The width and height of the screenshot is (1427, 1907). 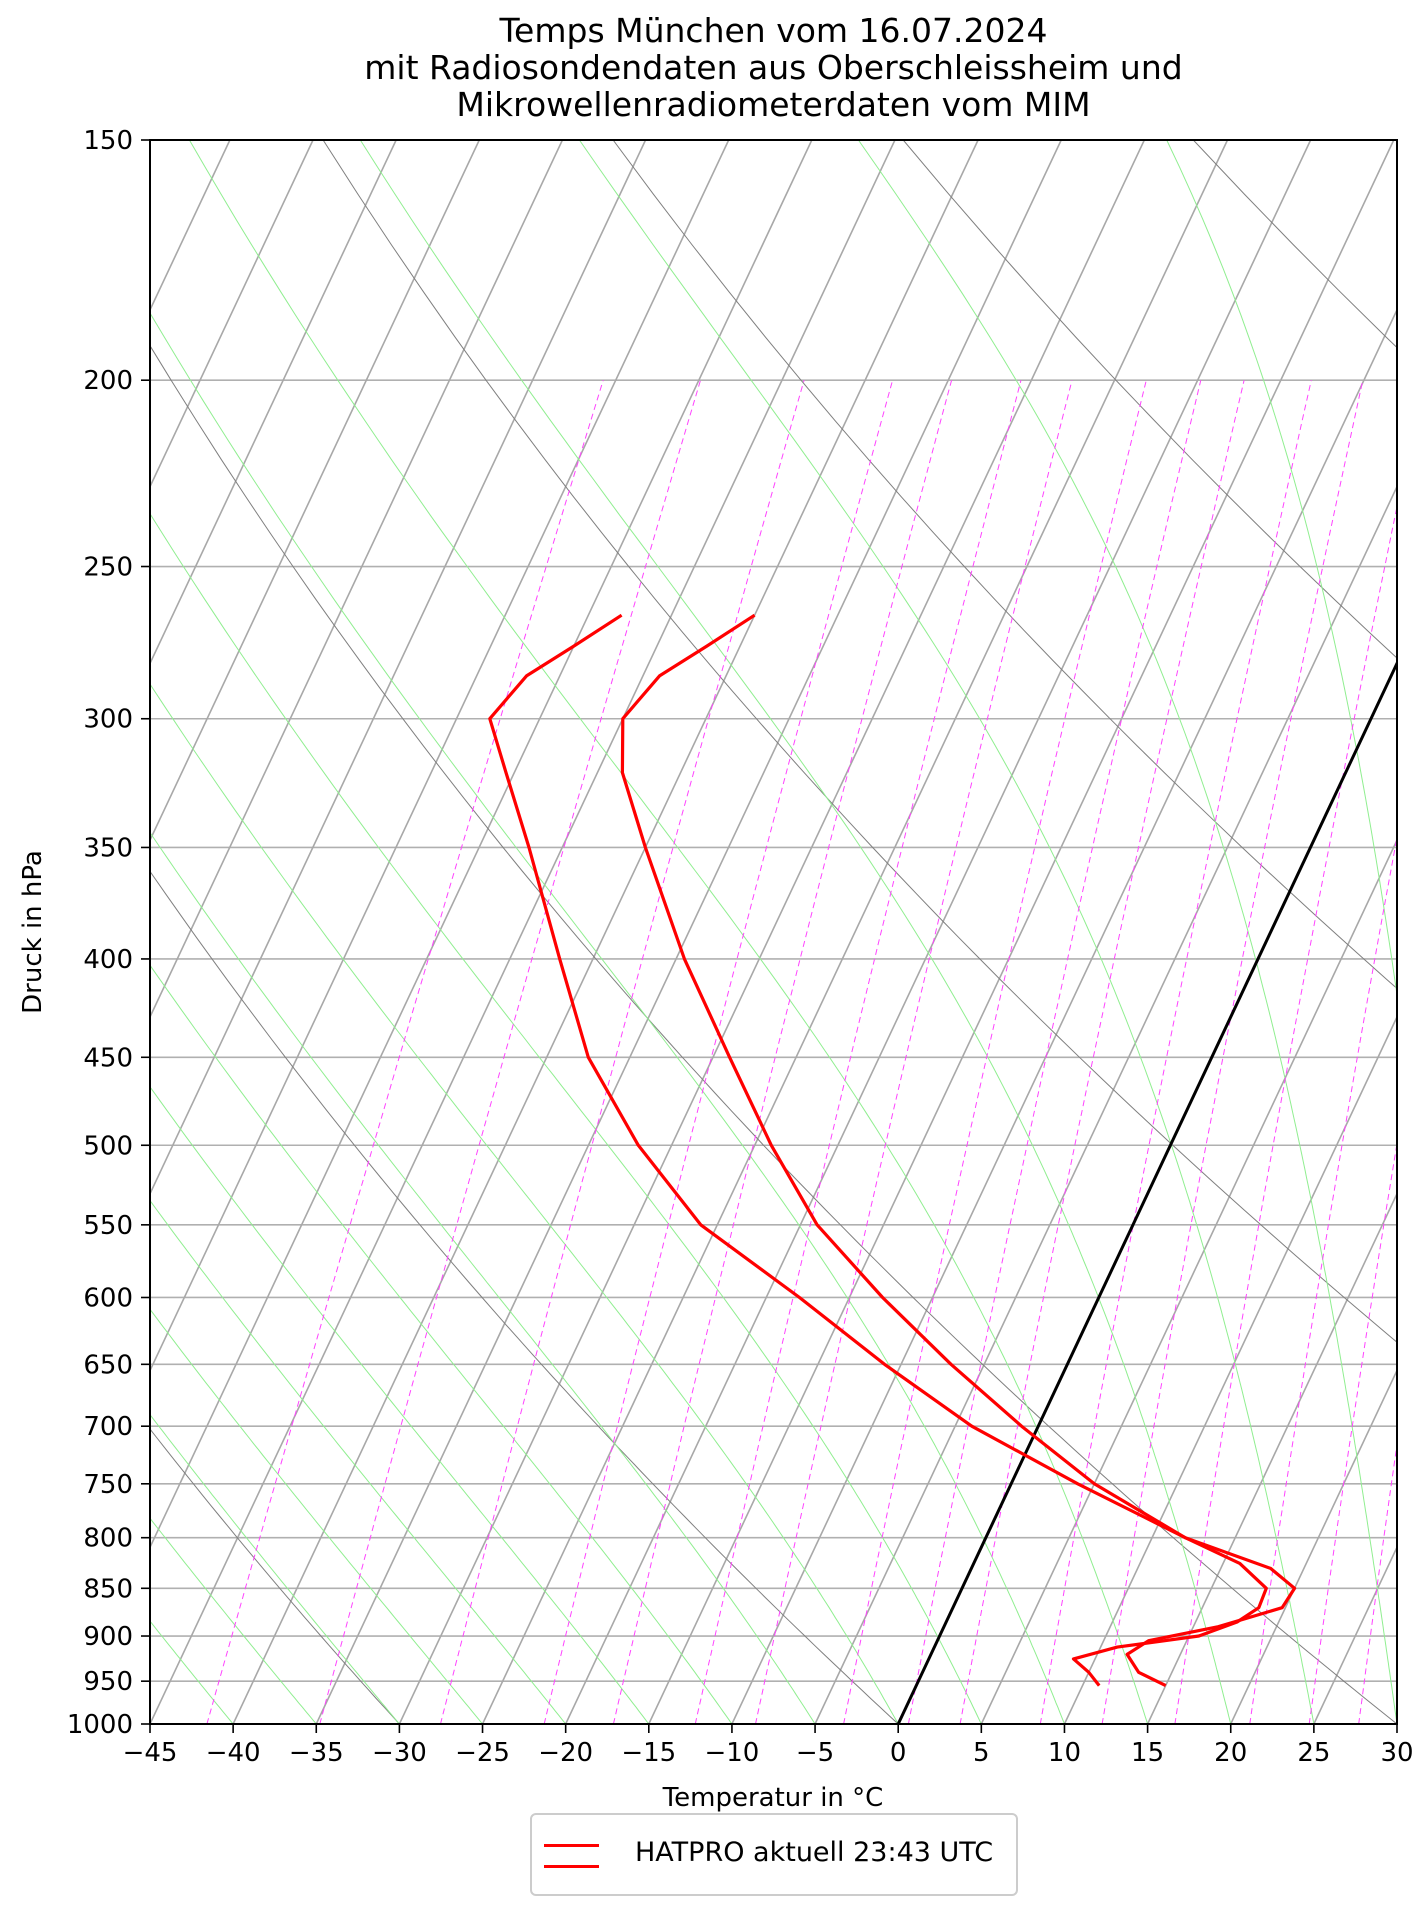 What do you see at coordinates (1313, 1753) in the screenshot?
I see `x-tick-label: 25` at bounding box center [1313, 1753].